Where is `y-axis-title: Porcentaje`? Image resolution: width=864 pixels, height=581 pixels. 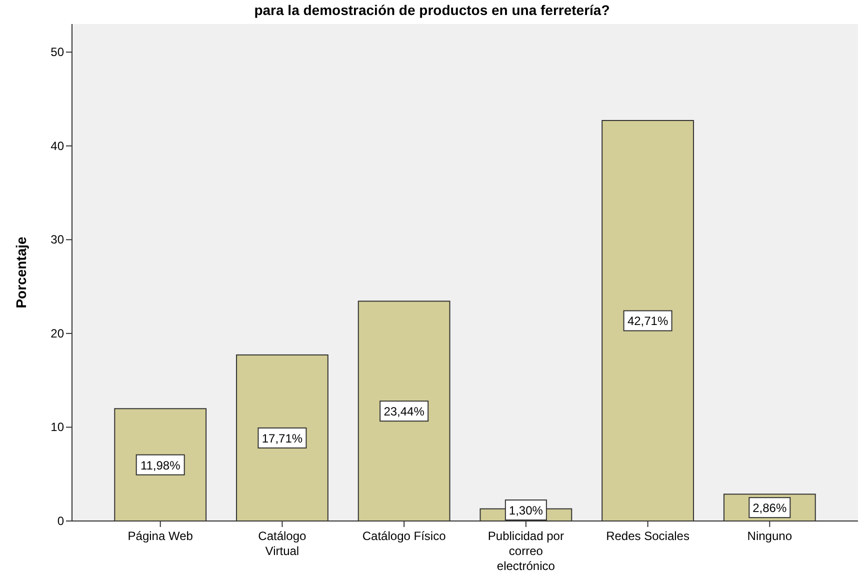
y-axis-title: Porcentaje is located at coordinates (21, 272).